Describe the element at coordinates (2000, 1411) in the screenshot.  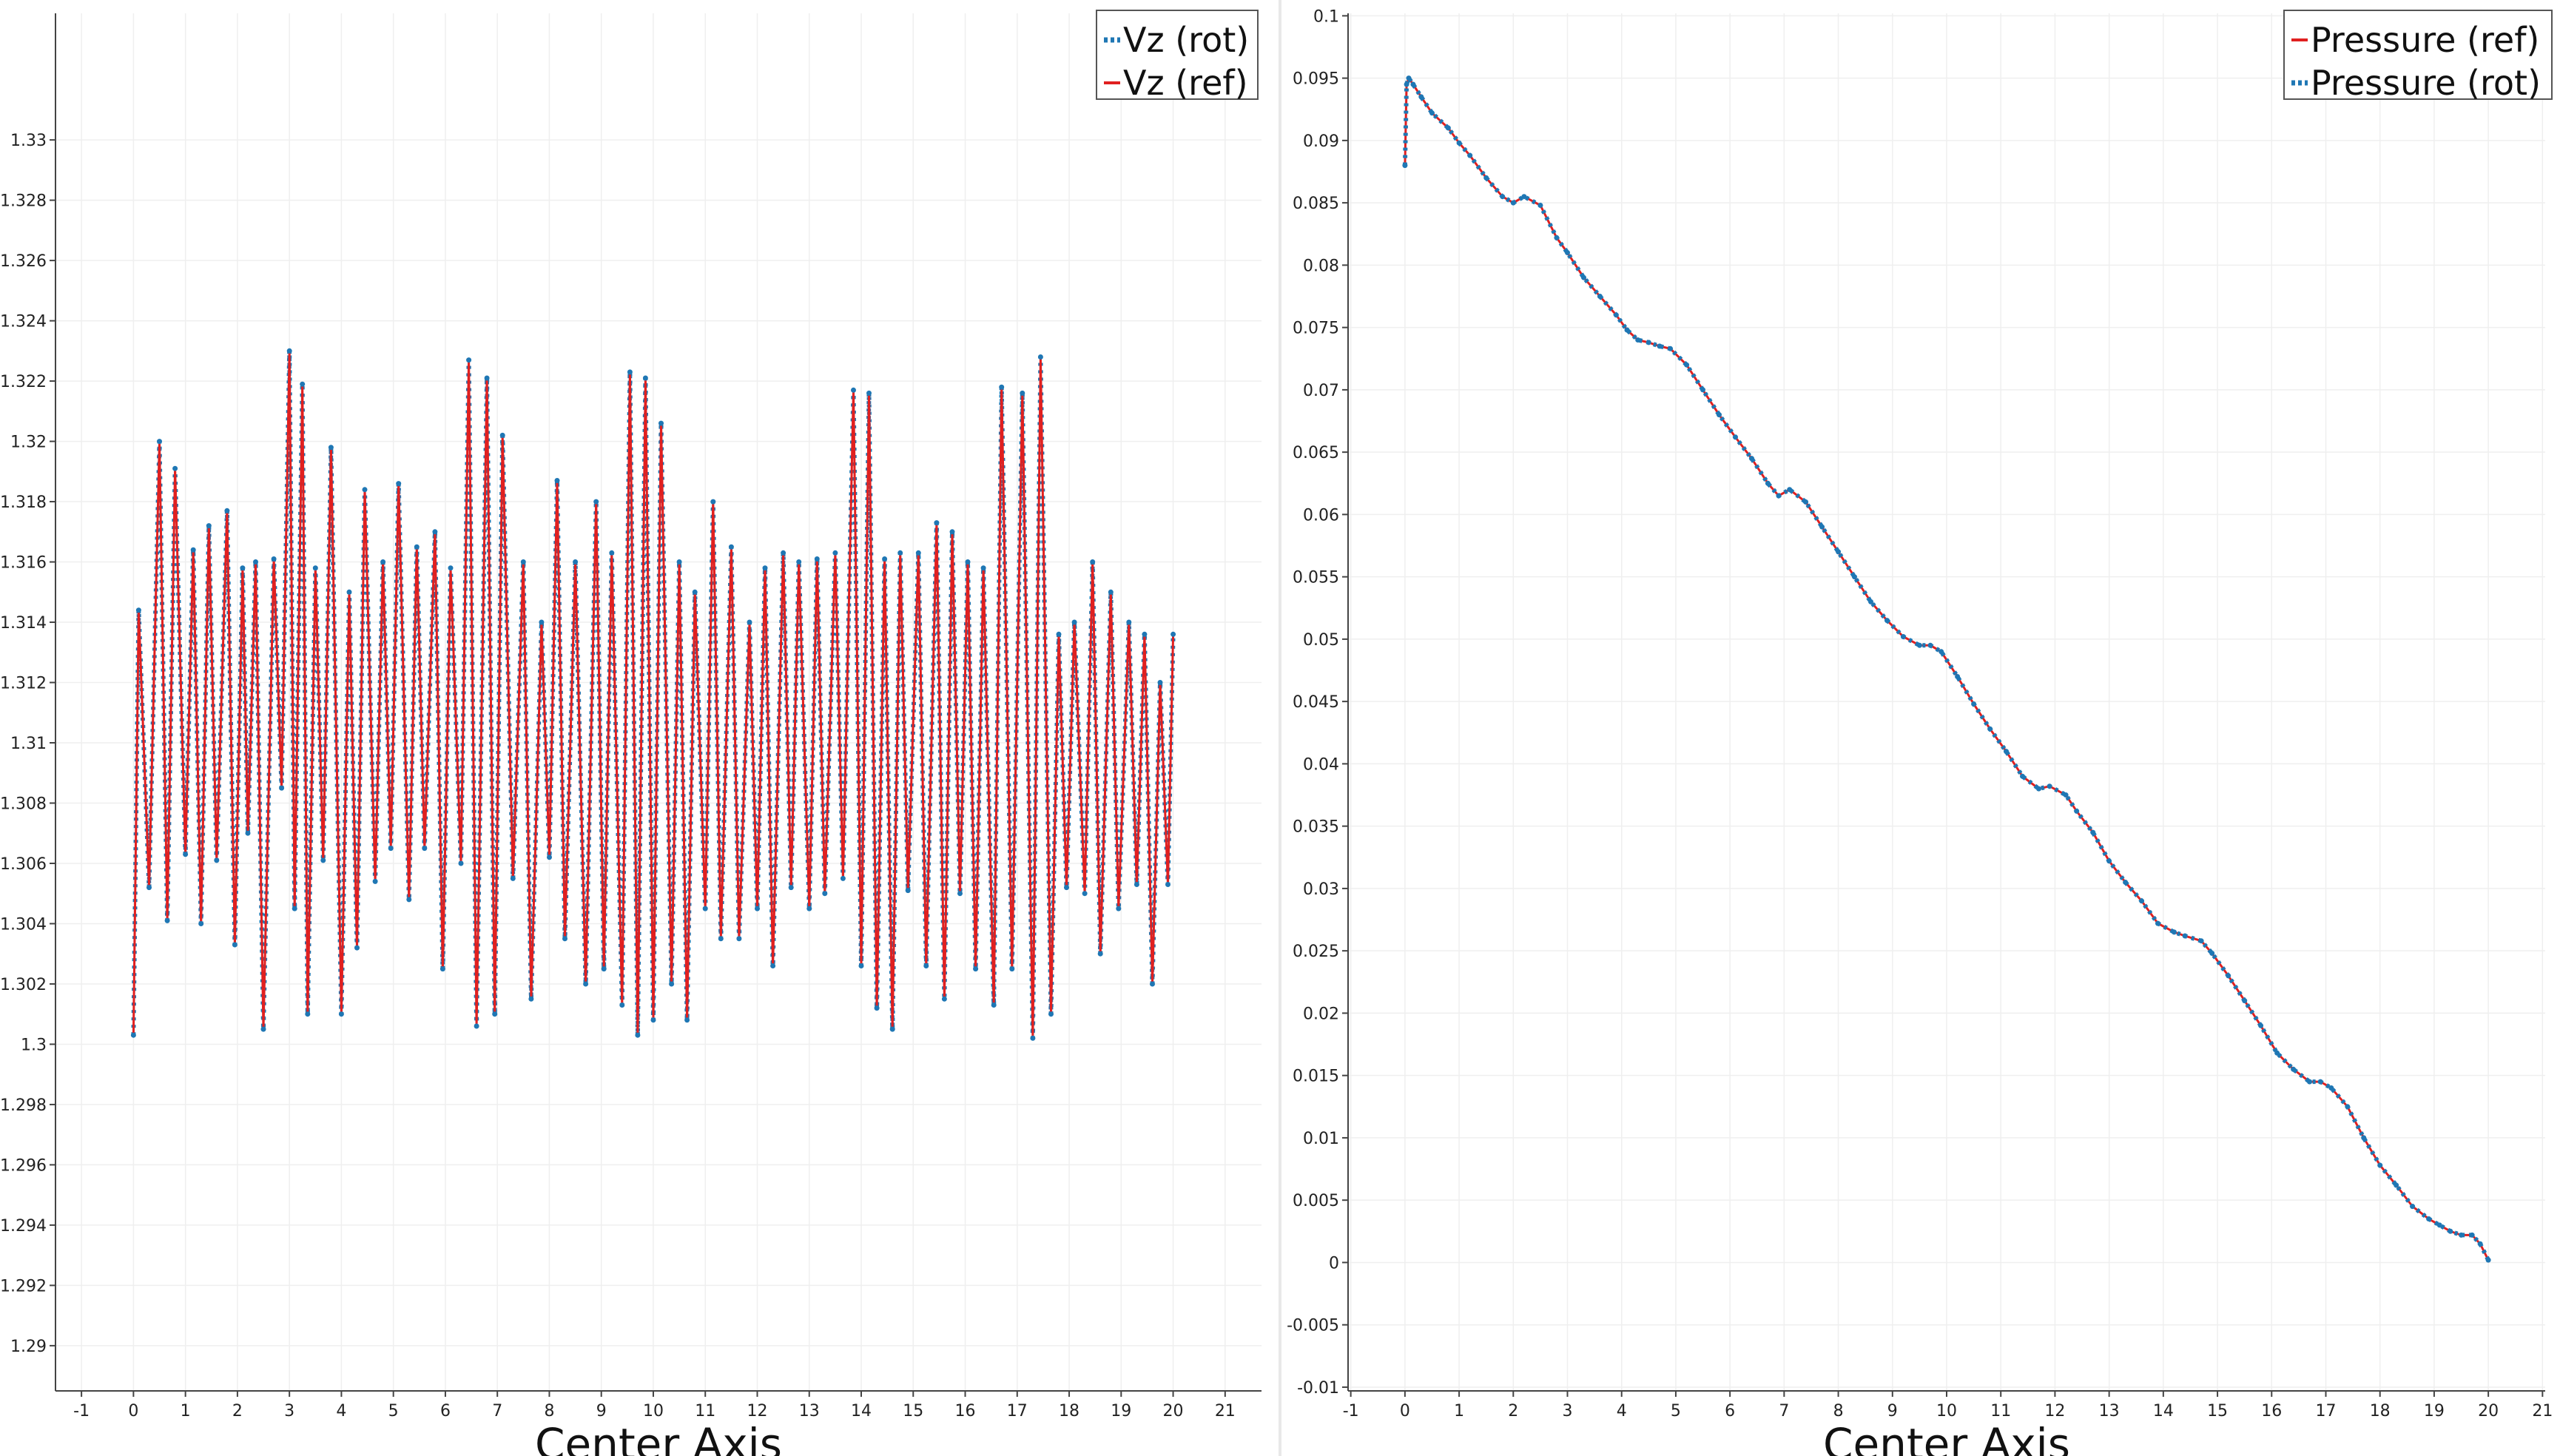
I see `pressure-x-tick-label-12: 11` at that location.